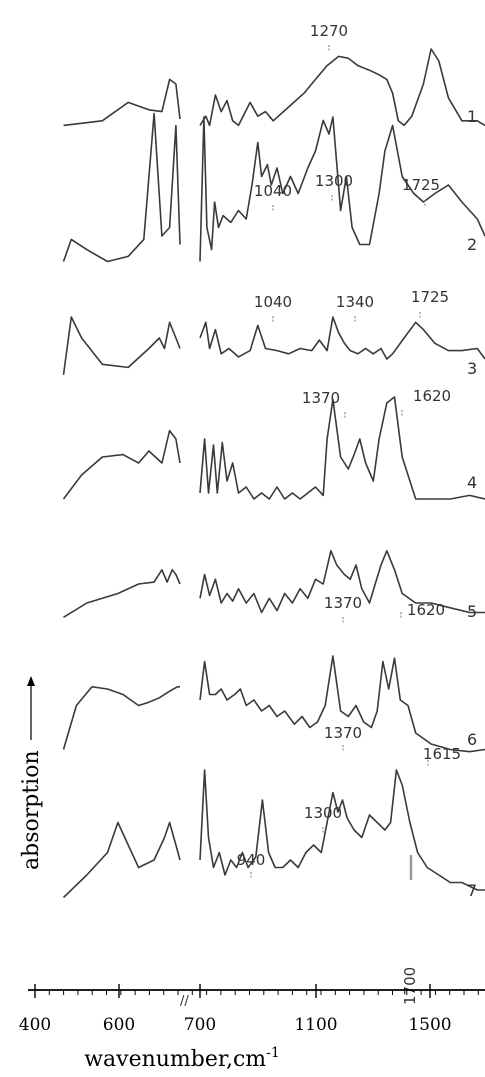  What do you see at coordinates (31, 681) in the screenshot?
I see `y-axis-arrow-head` at bounding box center [31, 681].